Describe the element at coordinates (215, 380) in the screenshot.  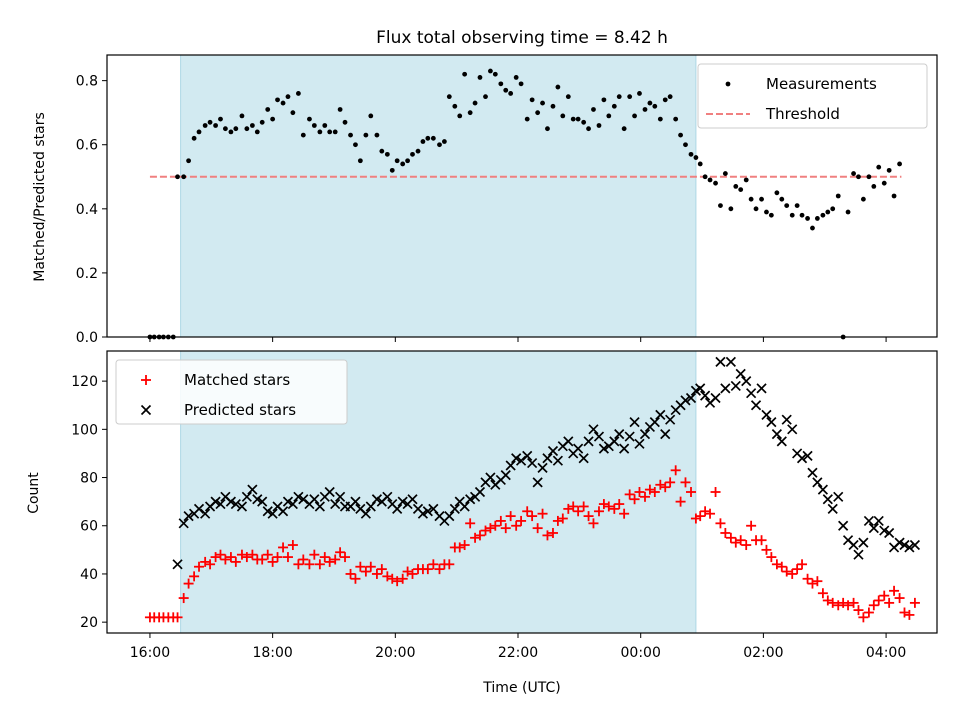
I see `legend-entry: Matched stars` at that location.